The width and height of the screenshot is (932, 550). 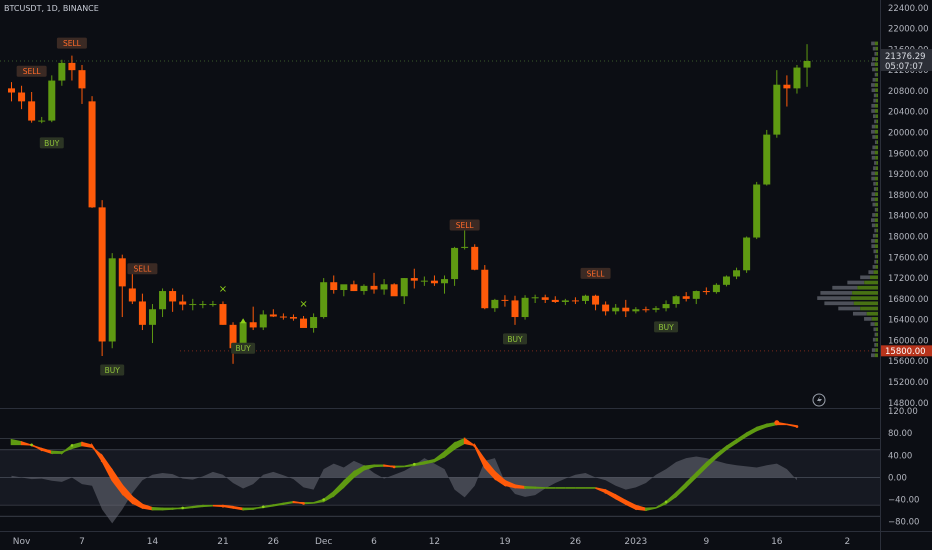 I want to click on sell-signal-badge, so click(x=31, y=71).